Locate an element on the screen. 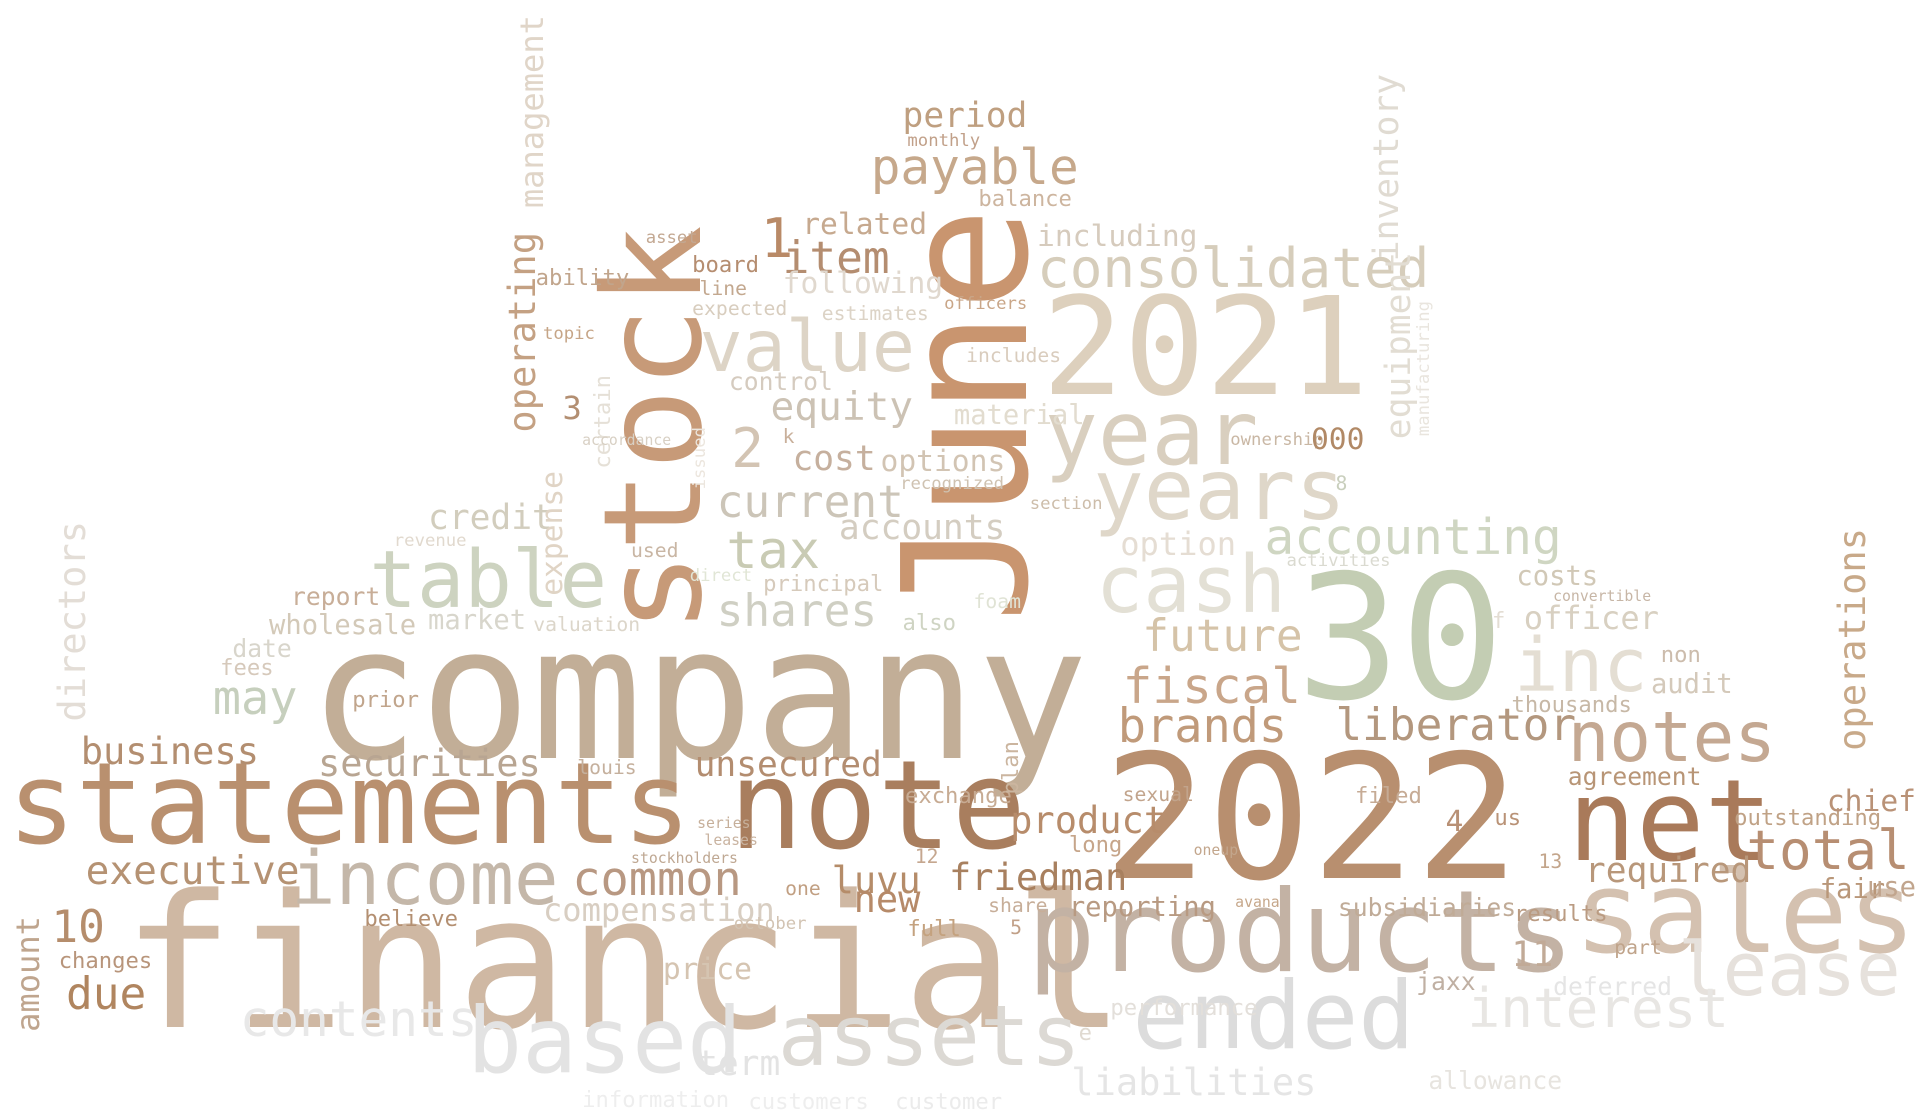  cloud-word-62: expense is located at coordinates (552, 534).